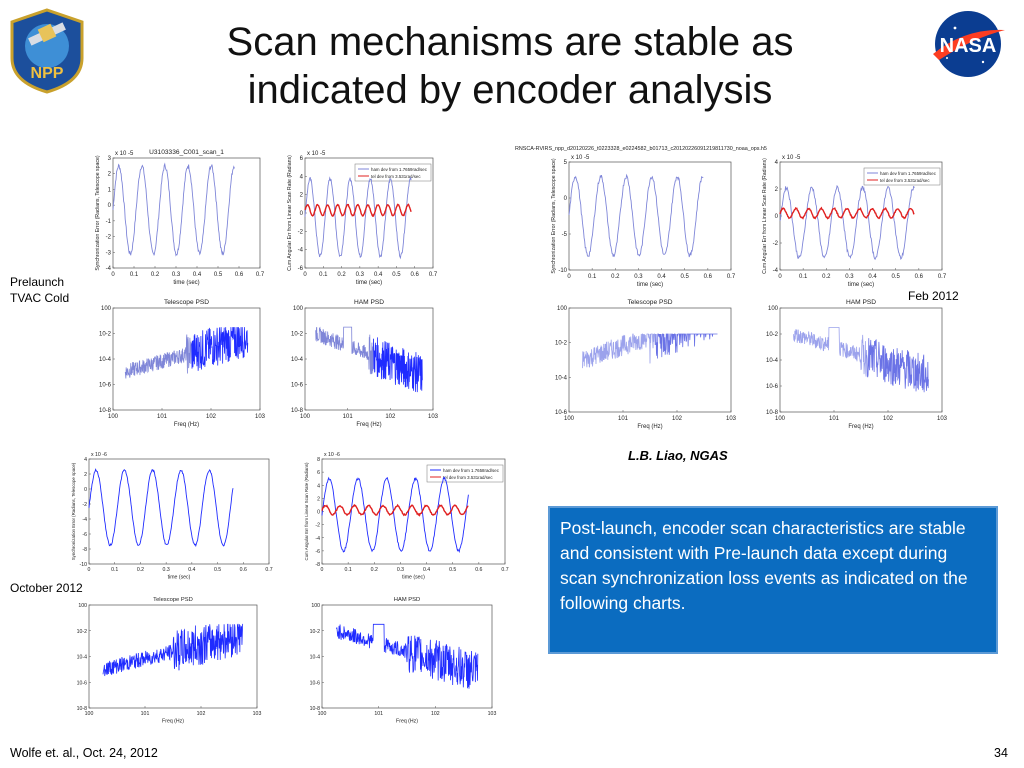 The image size is (1024, 768). I want to click on y-tick-label: -10, so click(84, 565).